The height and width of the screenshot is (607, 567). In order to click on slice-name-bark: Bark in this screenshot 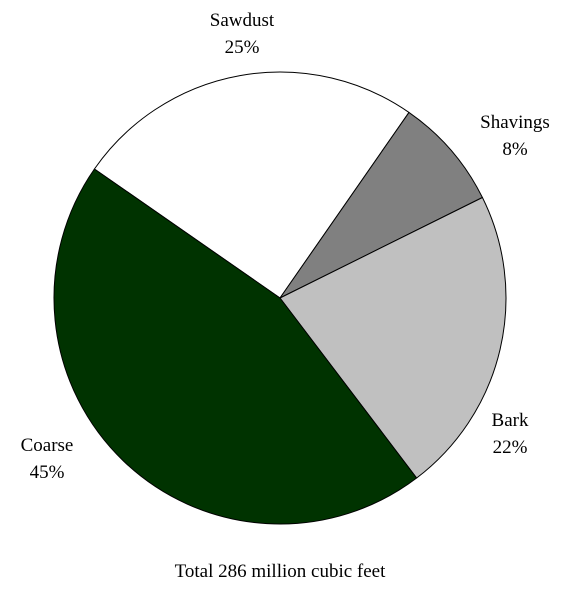, I will do `click(510, 420)`.